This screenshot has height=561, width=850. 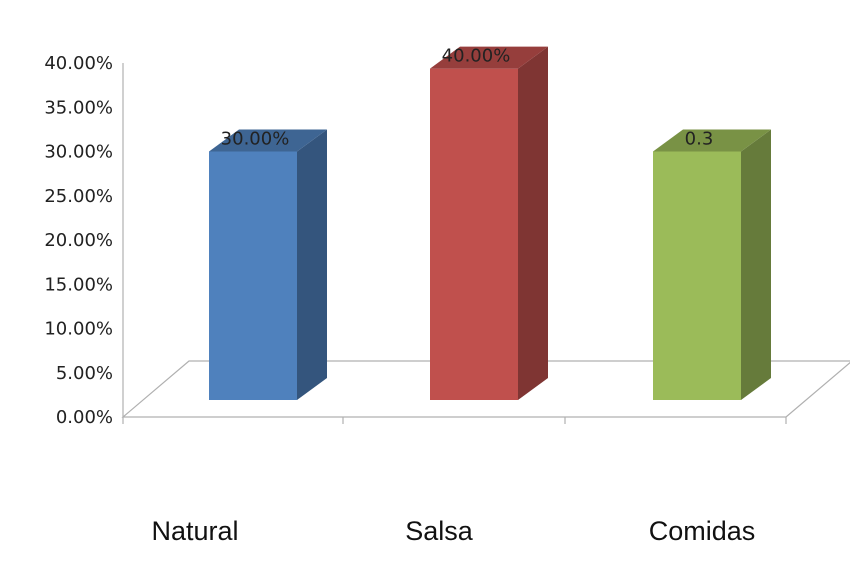 What do you see at coordinates (439, 531) in the screenshot?
I see `x-category-label: Salsa` at bounding box center [439, 531].